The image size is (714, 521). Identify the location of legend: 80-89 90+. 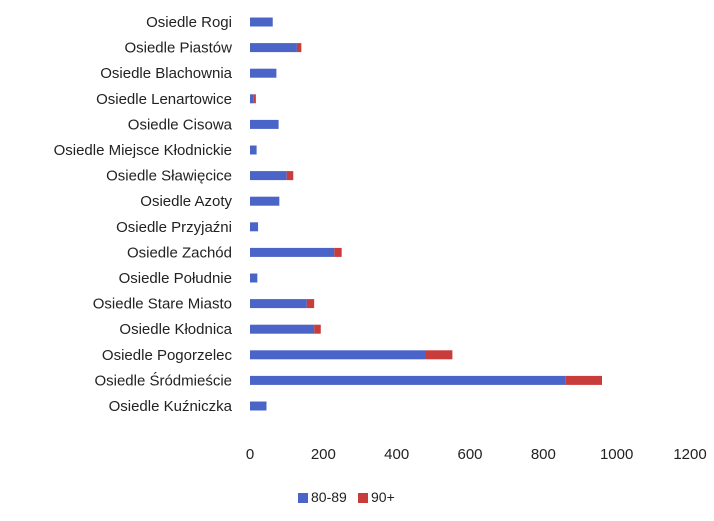
(346, 497).